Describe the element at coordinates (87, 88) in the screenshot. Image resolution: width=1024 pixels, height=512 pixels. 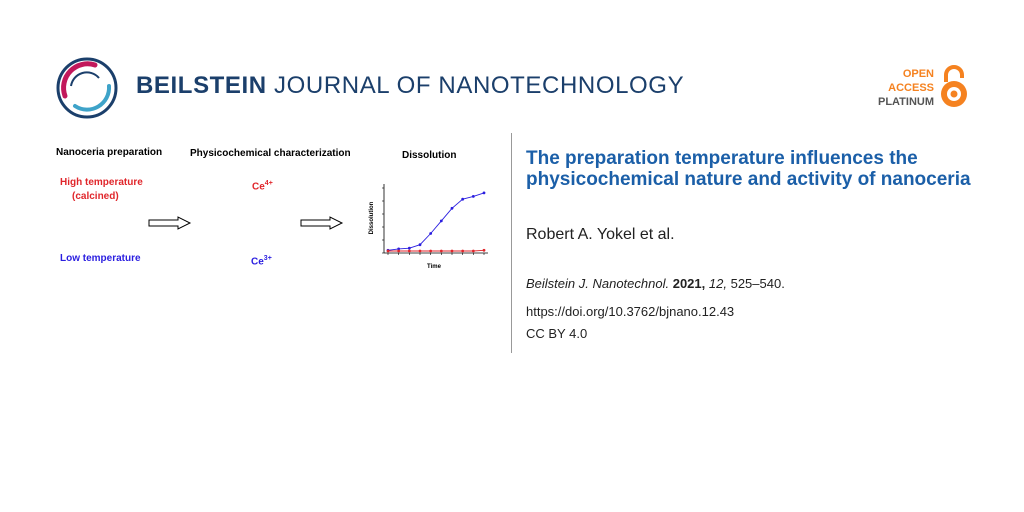
I see `beilstein-ring-icon` at that location.